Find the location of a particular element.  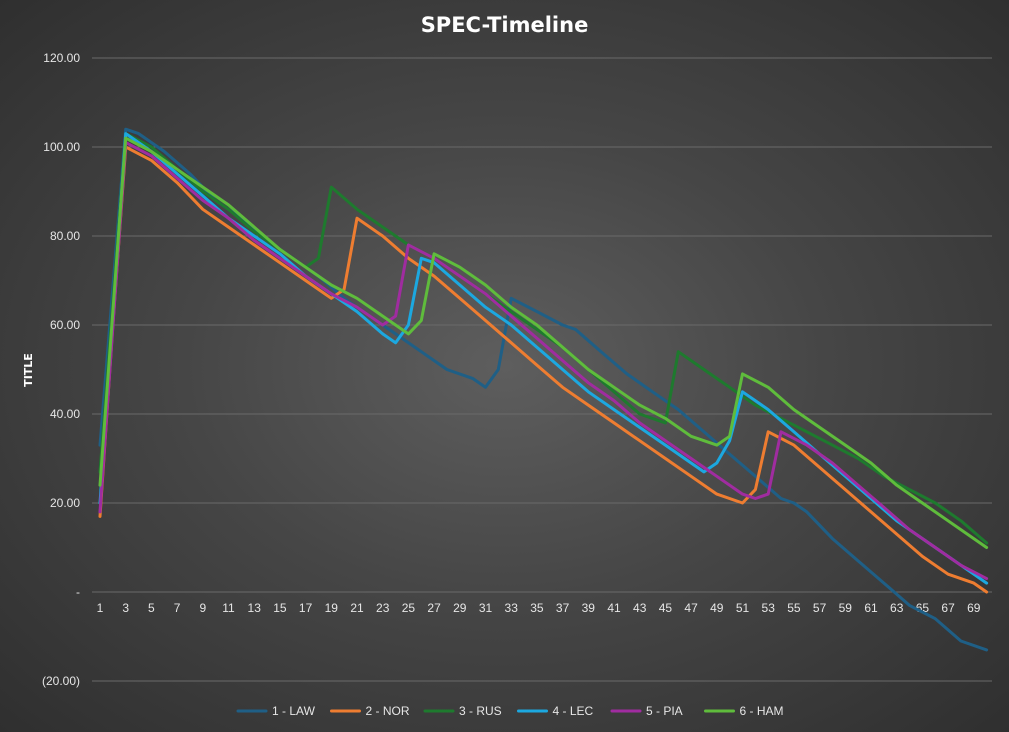

x-tick-label: 49 is located at coordinates (717, 608).